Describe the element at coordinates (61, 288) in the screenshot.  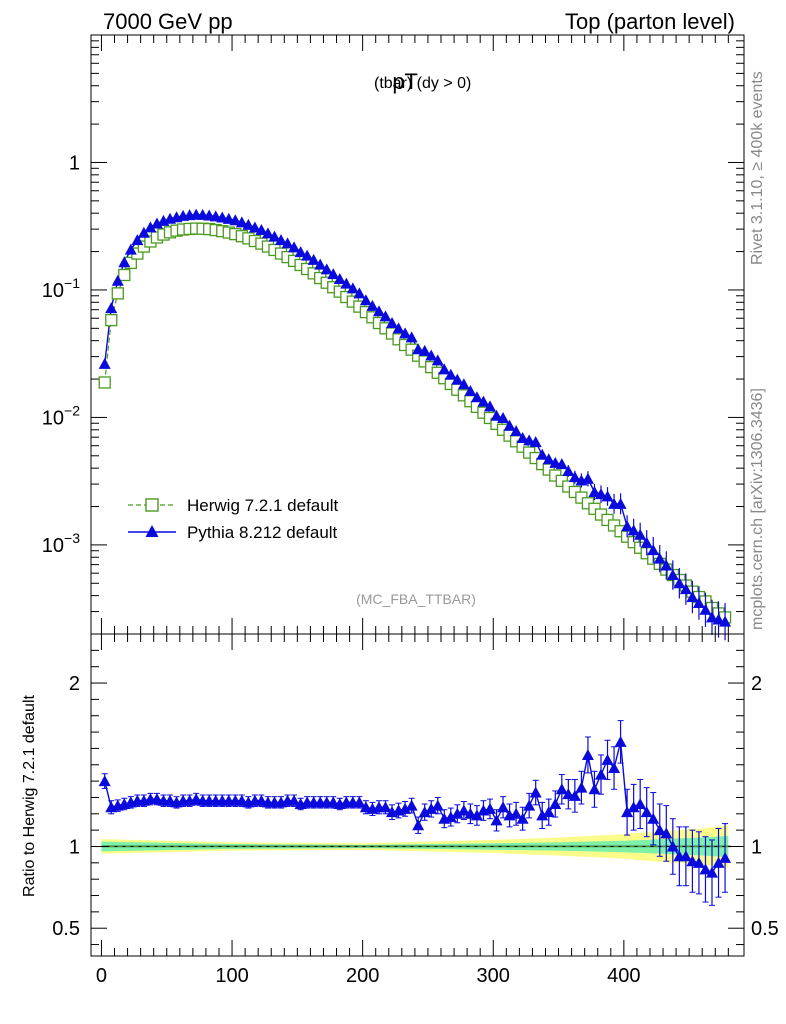
I see `y-tick-label: 10−1` at that location.